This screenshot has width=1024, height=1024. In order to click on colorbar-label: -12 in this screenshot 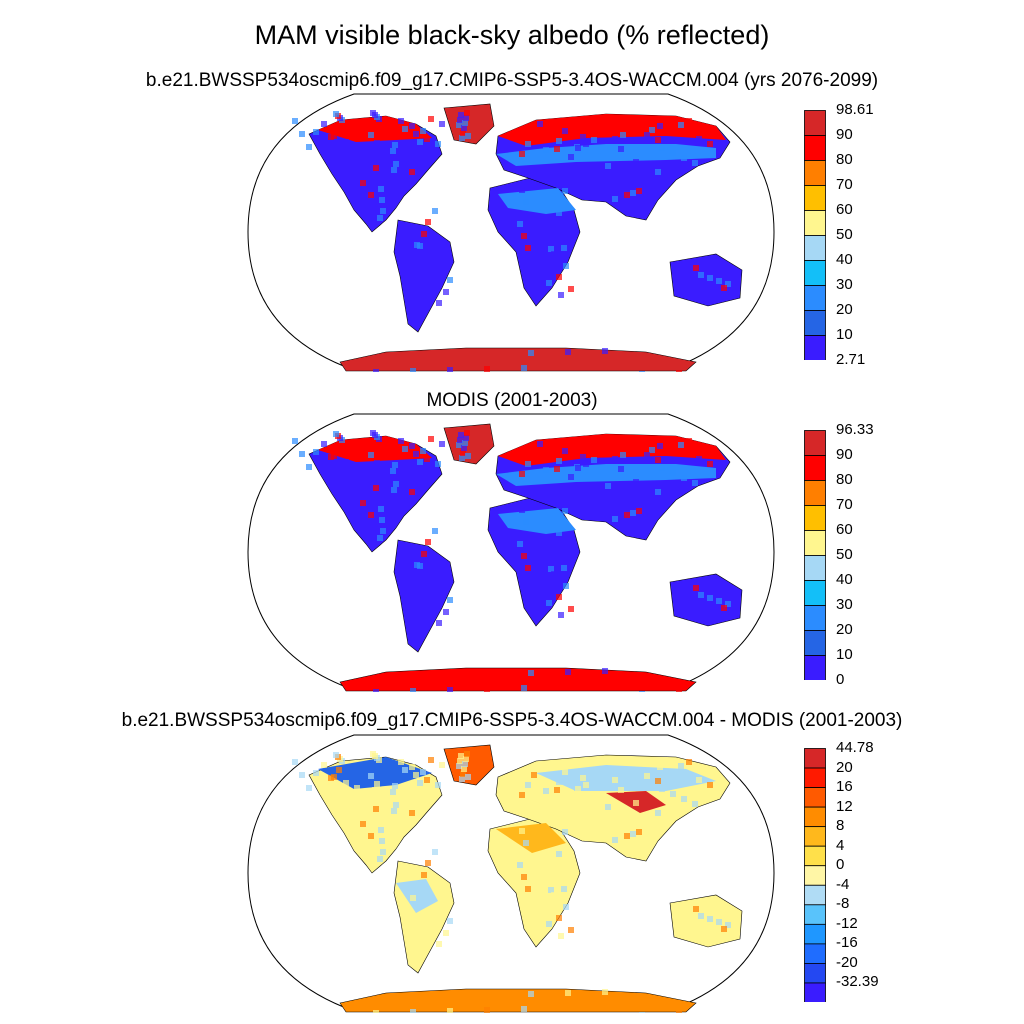, I will do `click(847, 923)`.